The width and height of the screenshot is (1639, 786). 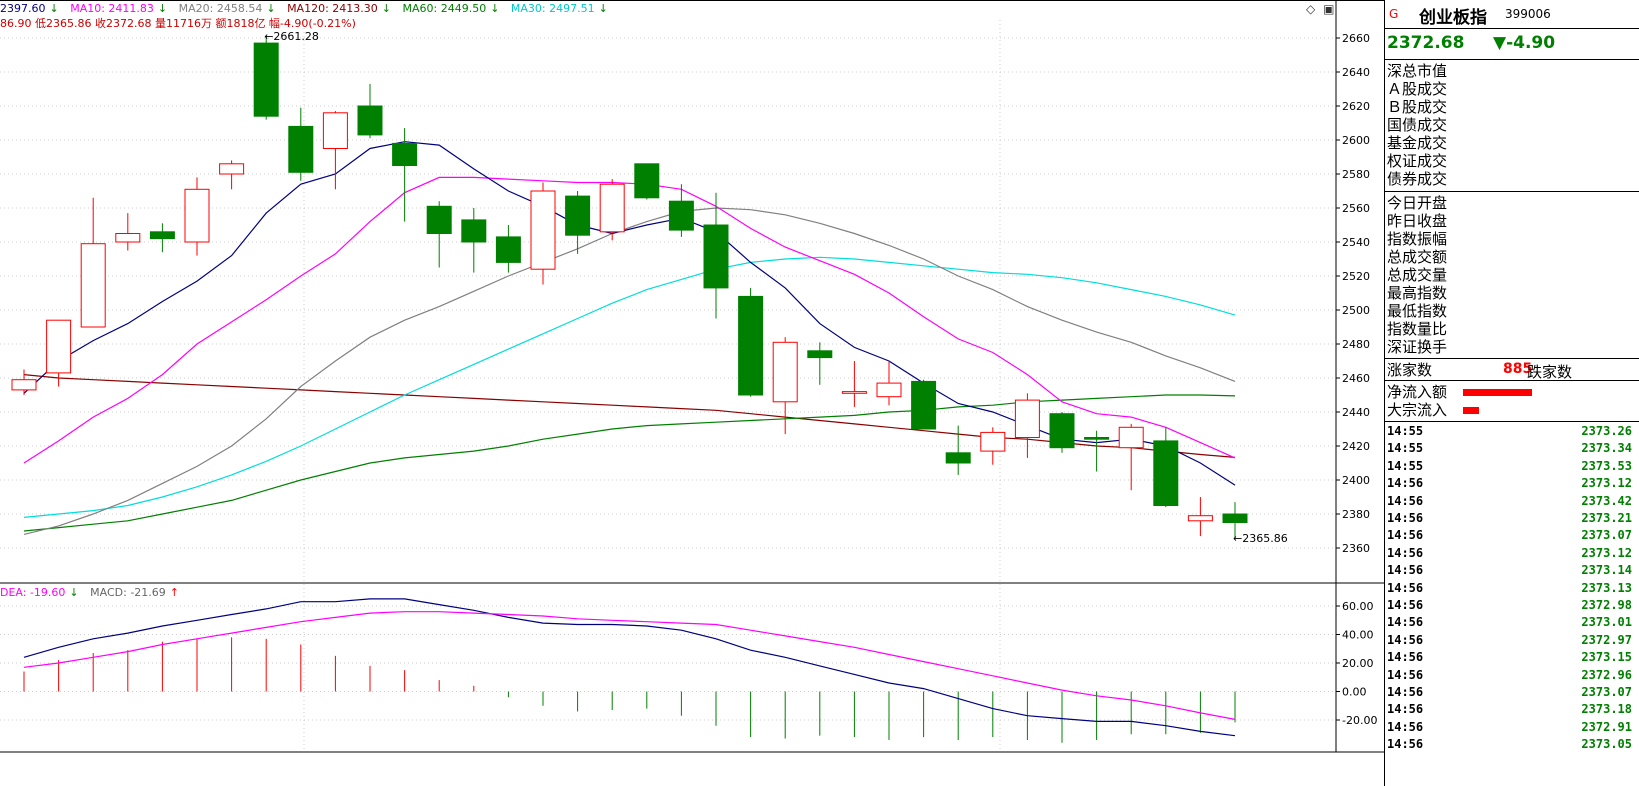 What do you see at coordinates (1512, 728) in the screenshot?
I see `tick-row: 14:56 2372.91` at bounding box center [1512, 728].